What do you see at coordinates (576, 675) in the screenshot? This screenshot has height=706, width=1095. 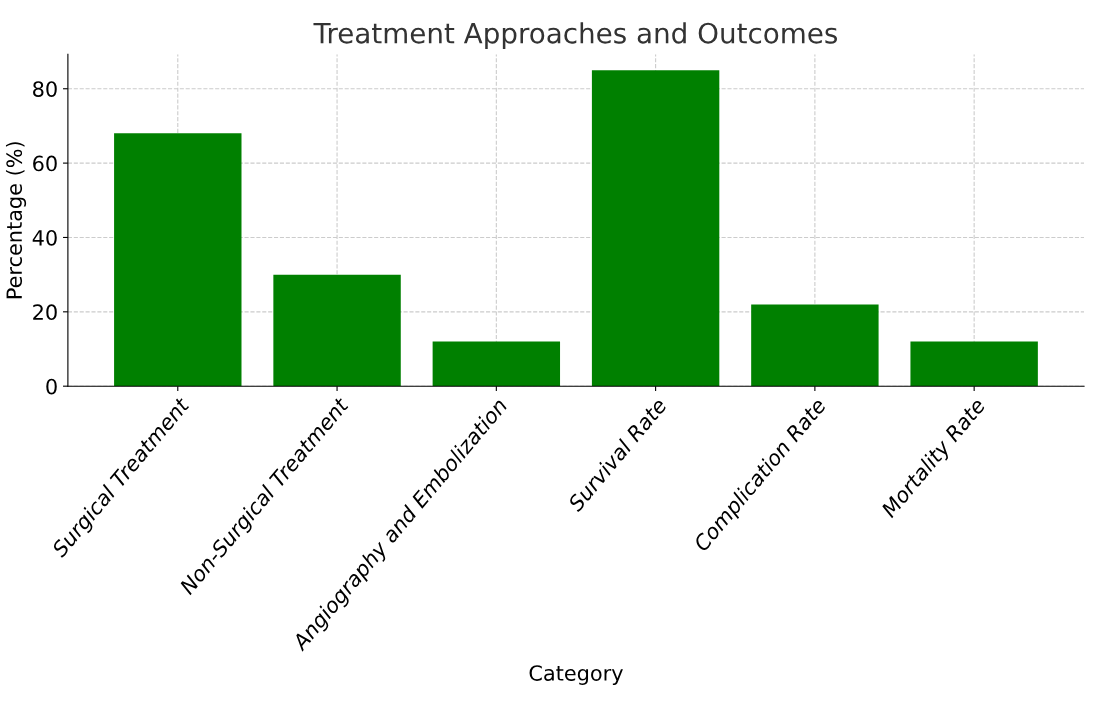 I see `x-axis-title: Category` at bounding box center [576, 675].